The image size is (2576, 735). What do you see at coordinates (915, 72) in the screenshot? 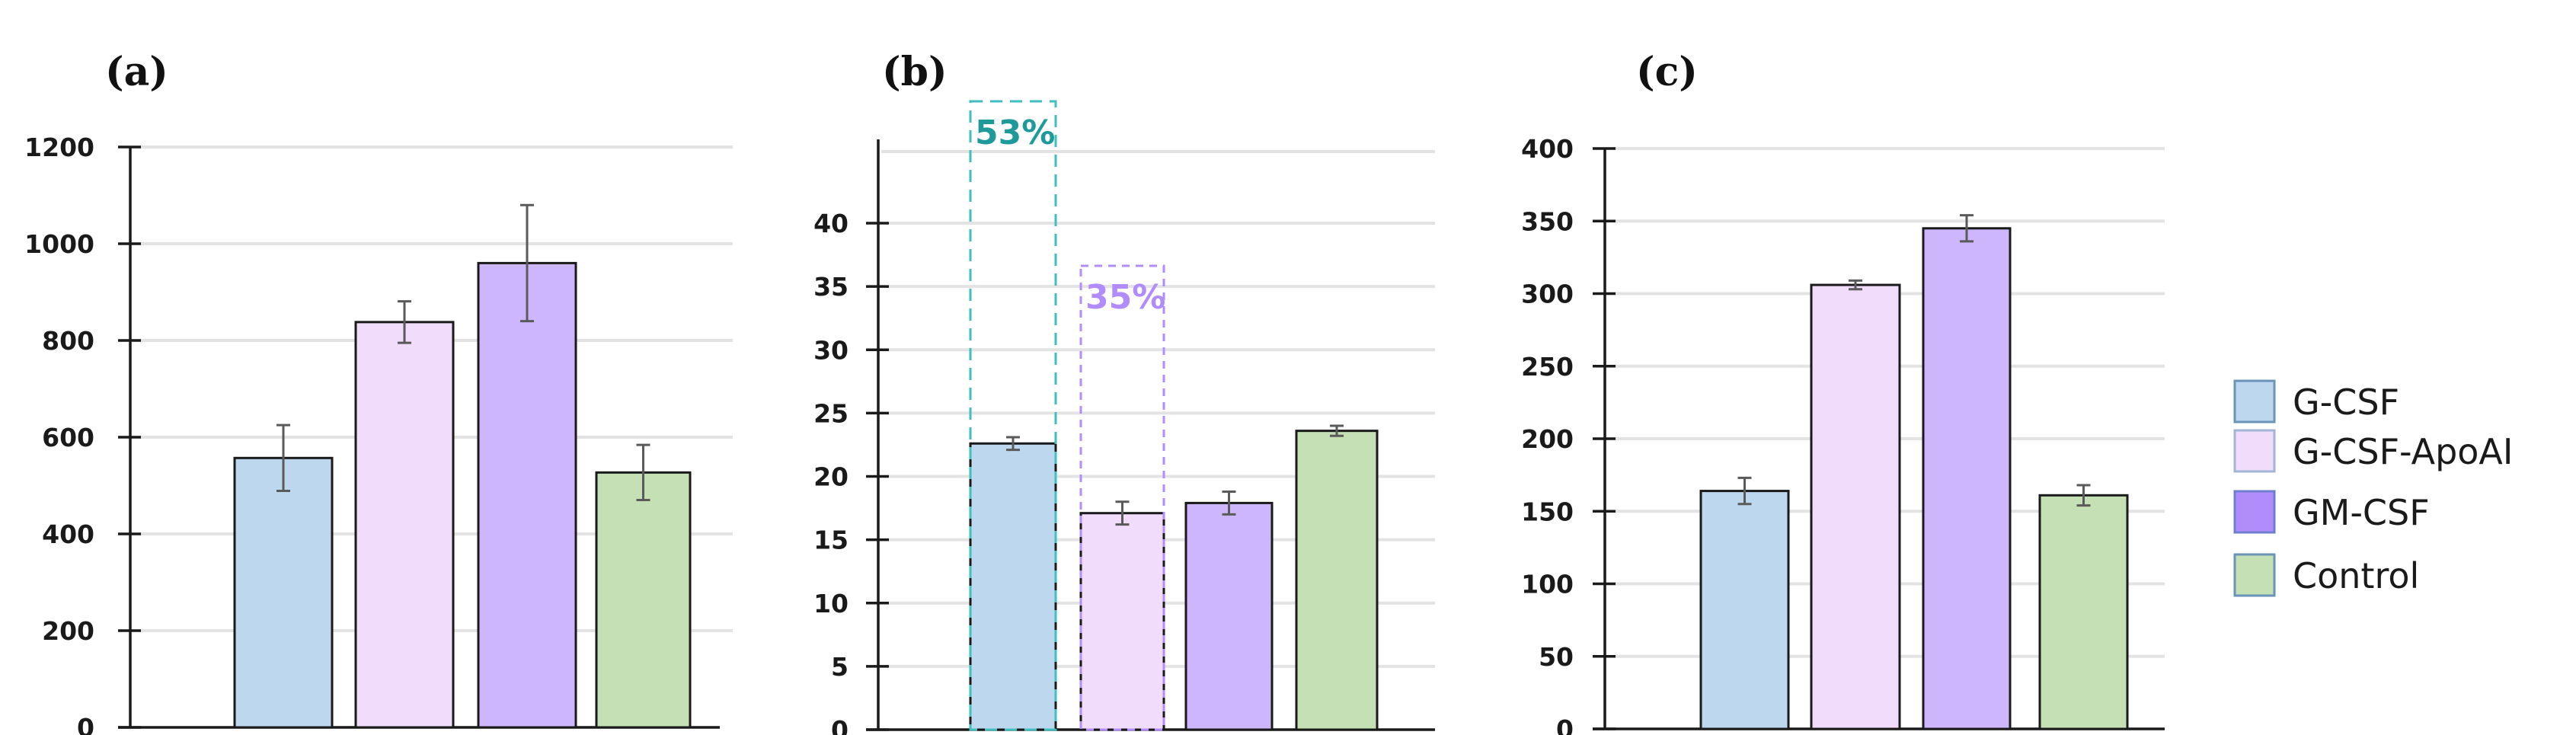
I see `panel-label: (b)` at bounding box center [915, 72].